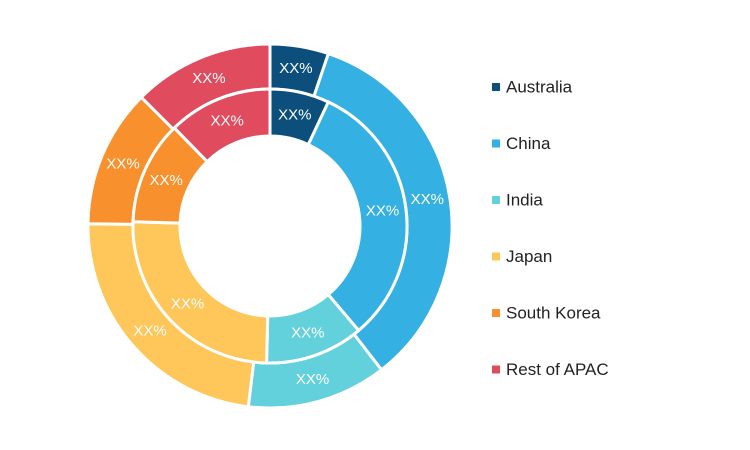 The width and height of the screenshot is (750, 450). Describe the element at coordinates (187, 303) in the screenshot. I see `inner-slice-label-japan: XX%` at that location.